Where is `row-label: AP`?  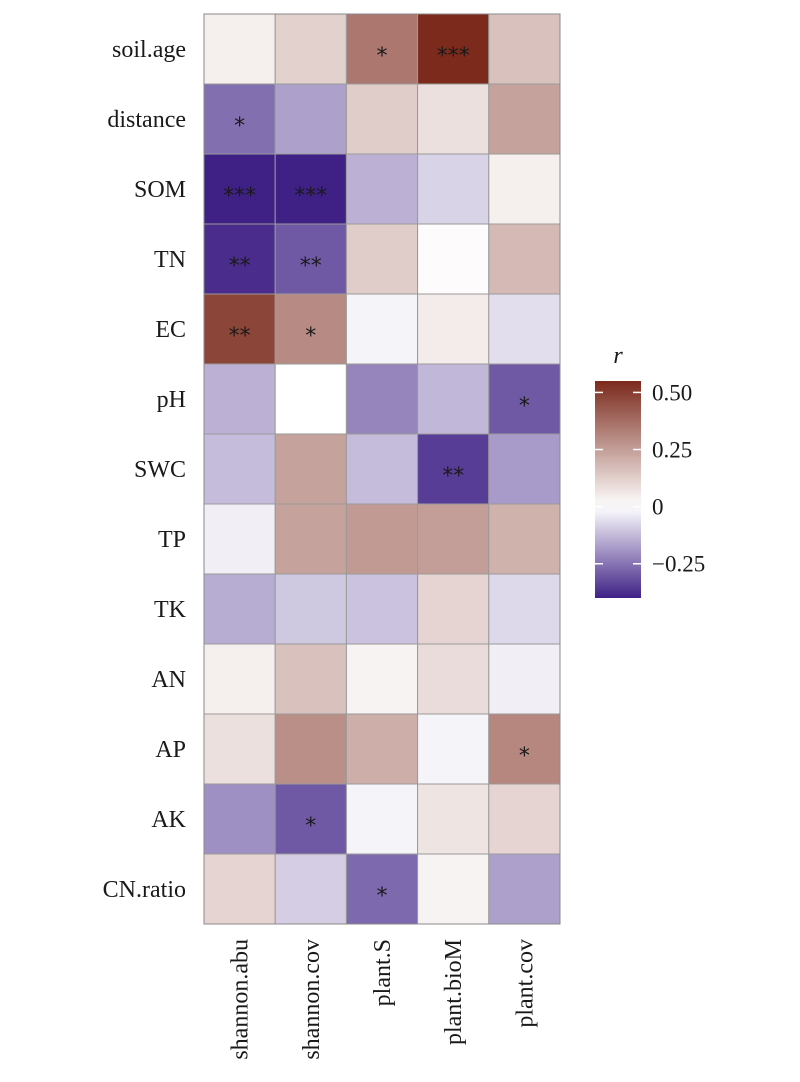
row-label: AP is located at coordinates (170, 750).